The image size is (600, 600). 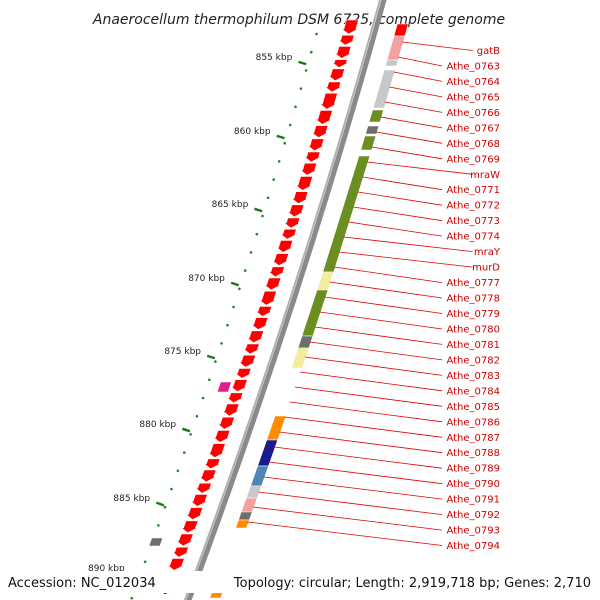 I want to click on gene-label: Athe_0768, so click(x=473, y=144).